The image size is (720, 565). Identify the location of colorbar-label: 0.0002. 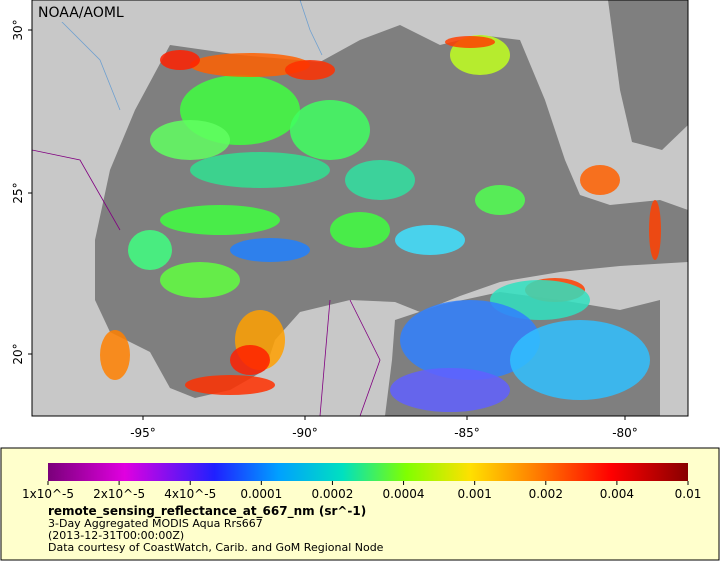
(332, 494).